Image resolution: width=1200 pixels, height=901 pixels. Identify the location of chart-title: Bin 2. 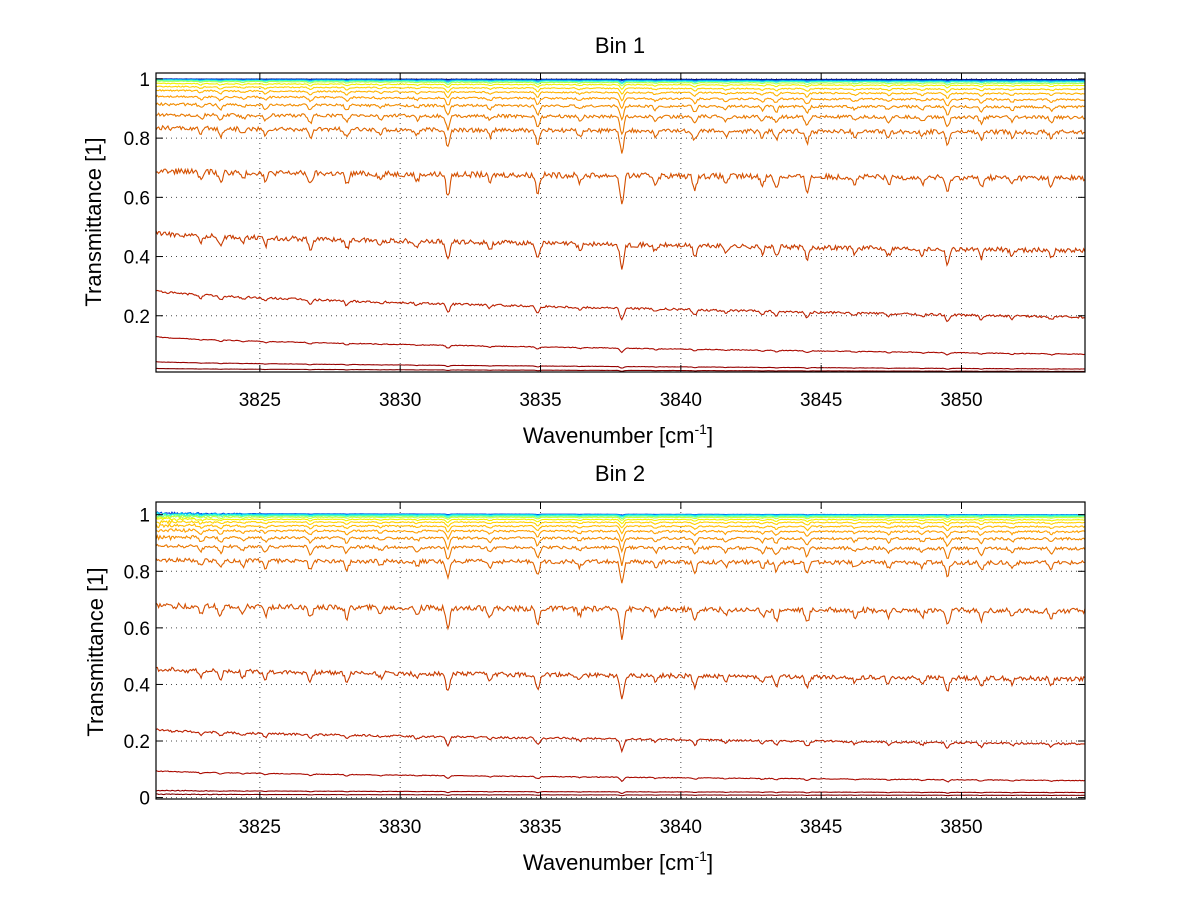
(620, 473).